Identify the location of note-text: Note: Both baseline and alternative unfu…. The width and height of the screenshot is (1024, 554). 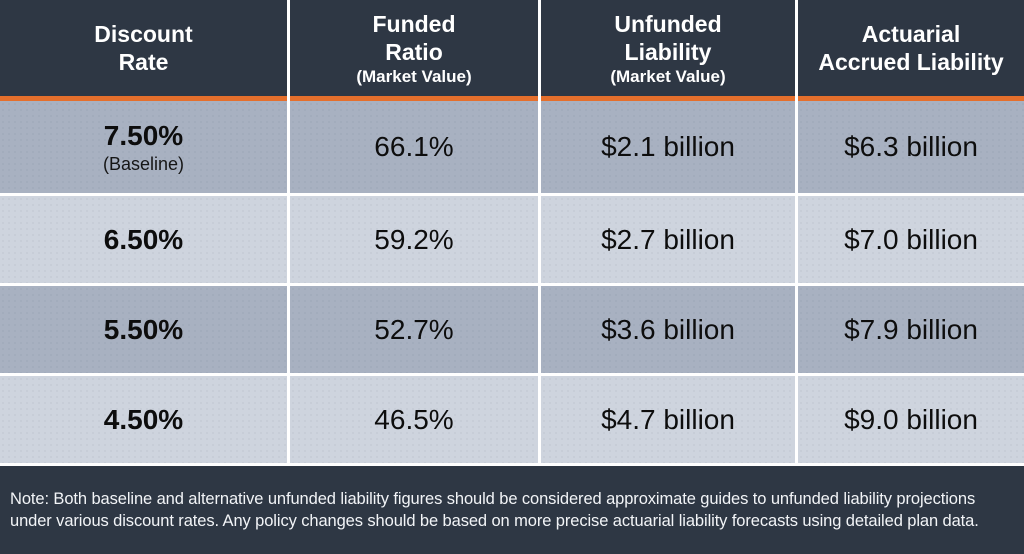
(494, 510).